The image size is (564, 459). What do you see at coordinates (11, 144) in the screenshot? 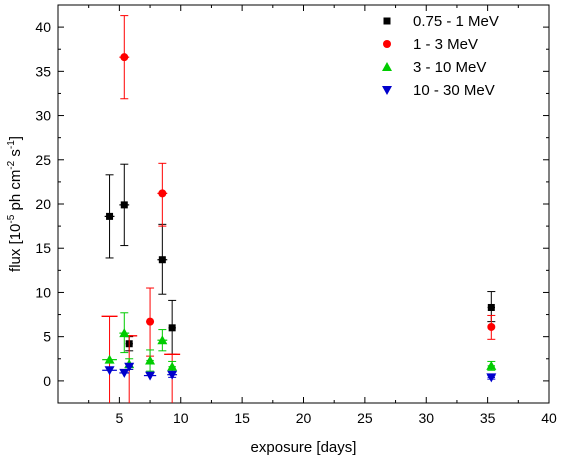
I see `y-axis-label-superscript: -1` at bounding box center [11, 144].